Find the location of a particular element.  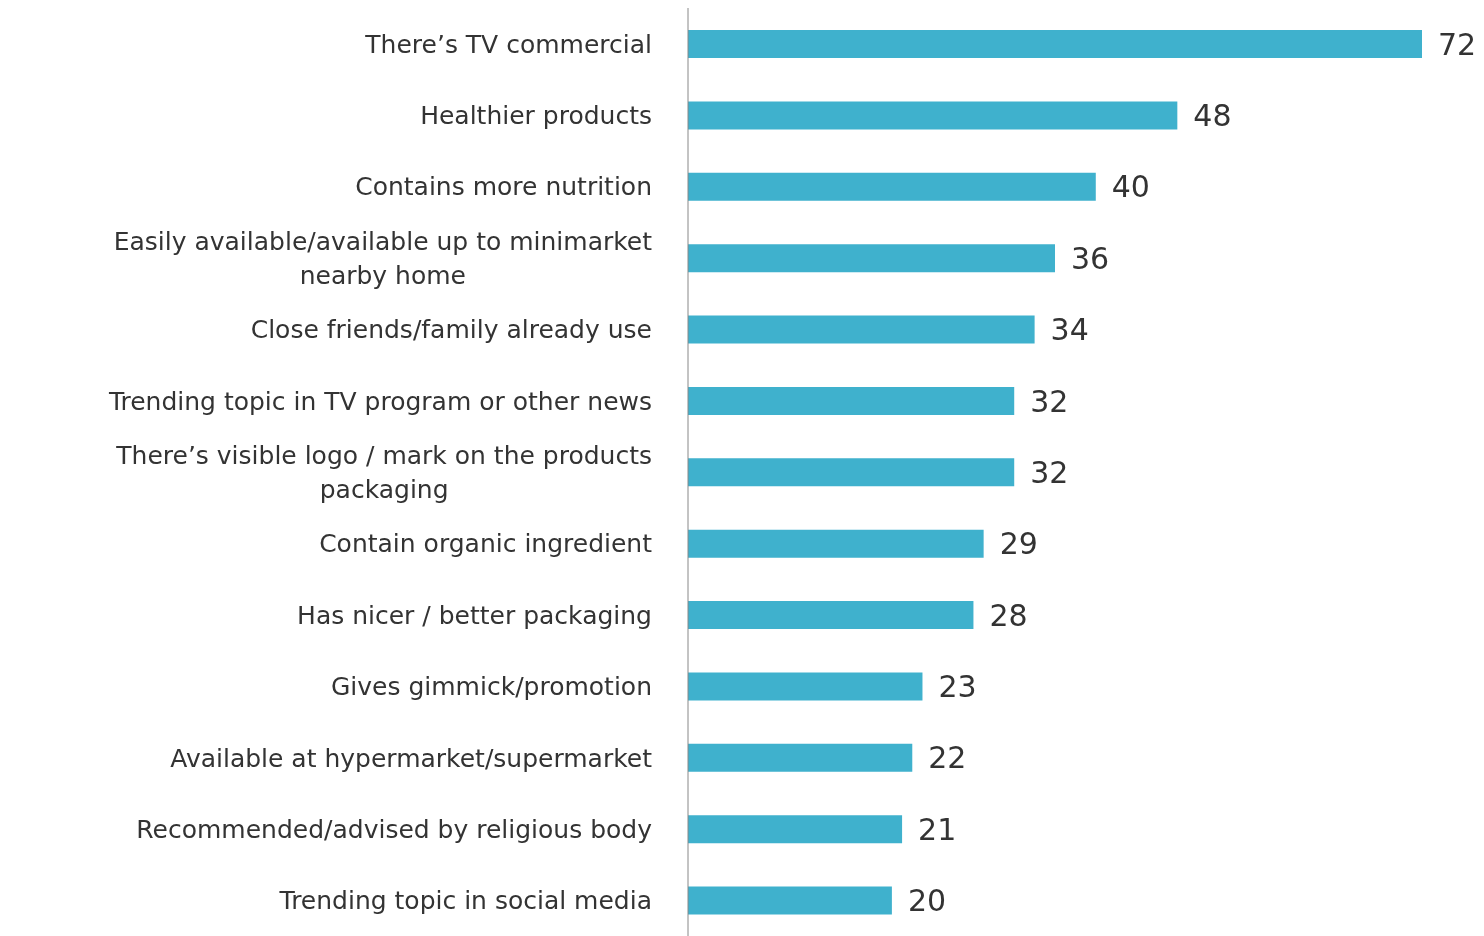

data-label: 21 is located at coordinates (937, 829).